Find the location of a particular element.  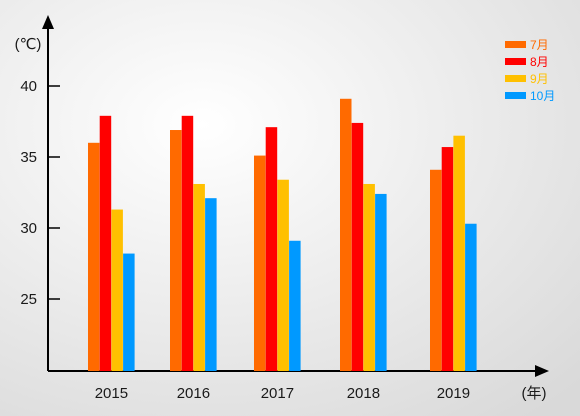

y-tick-label: 35 is located at coordinates (28, 157).